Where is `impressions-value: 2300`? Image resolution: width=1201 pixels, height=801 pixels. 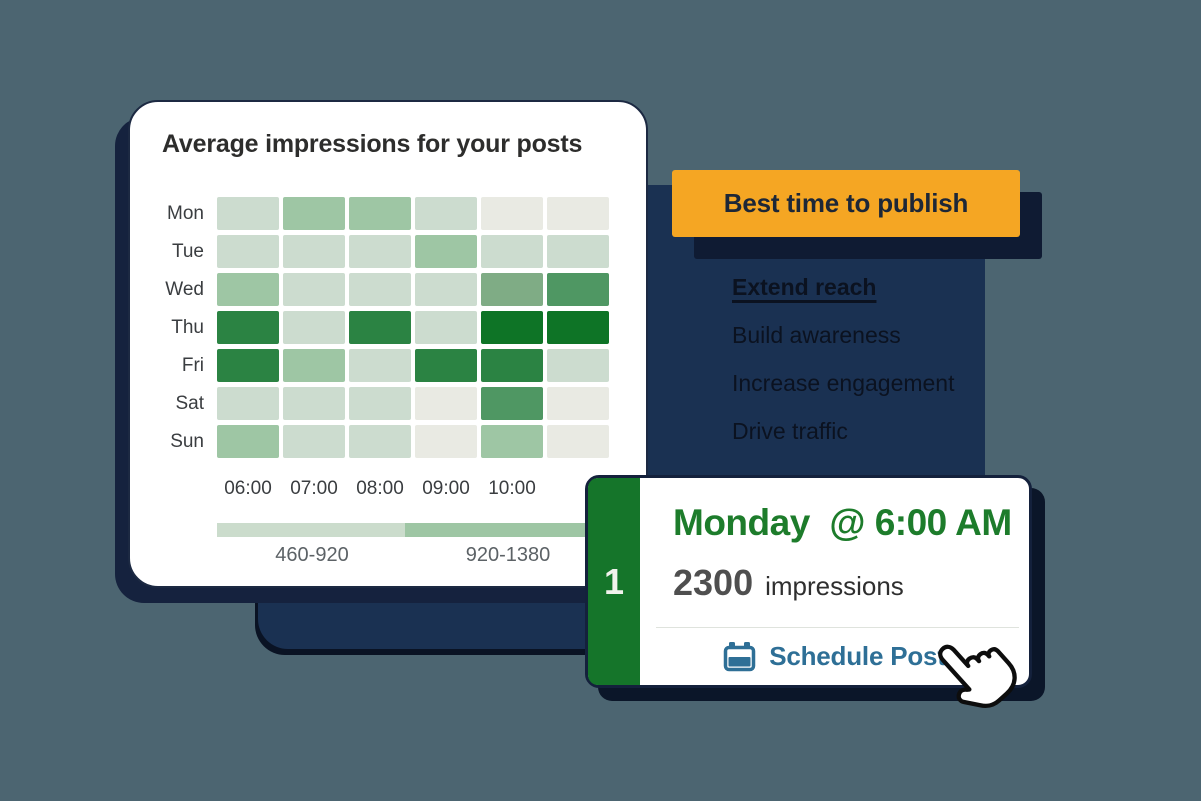 impressions-value: 2300 is located at coordinates (713, 582).